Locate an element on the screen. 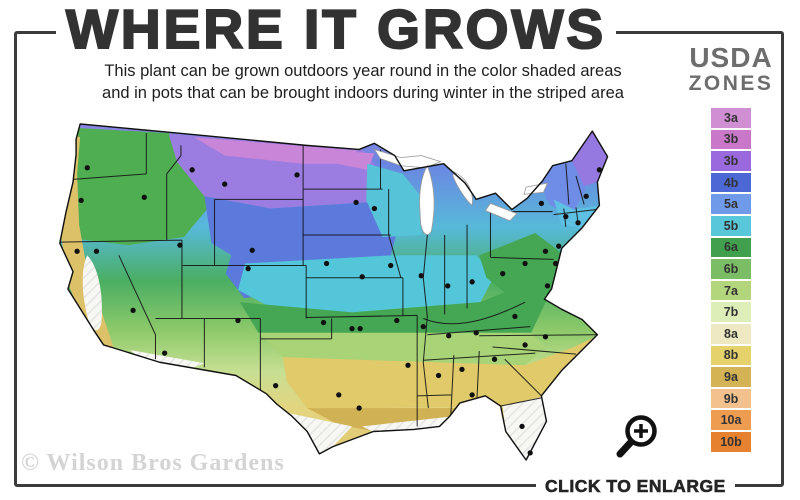 The width and height of the screenshot is (800, 500). zone-chip-10b-15: 10b is located at coordinates (731, 441).